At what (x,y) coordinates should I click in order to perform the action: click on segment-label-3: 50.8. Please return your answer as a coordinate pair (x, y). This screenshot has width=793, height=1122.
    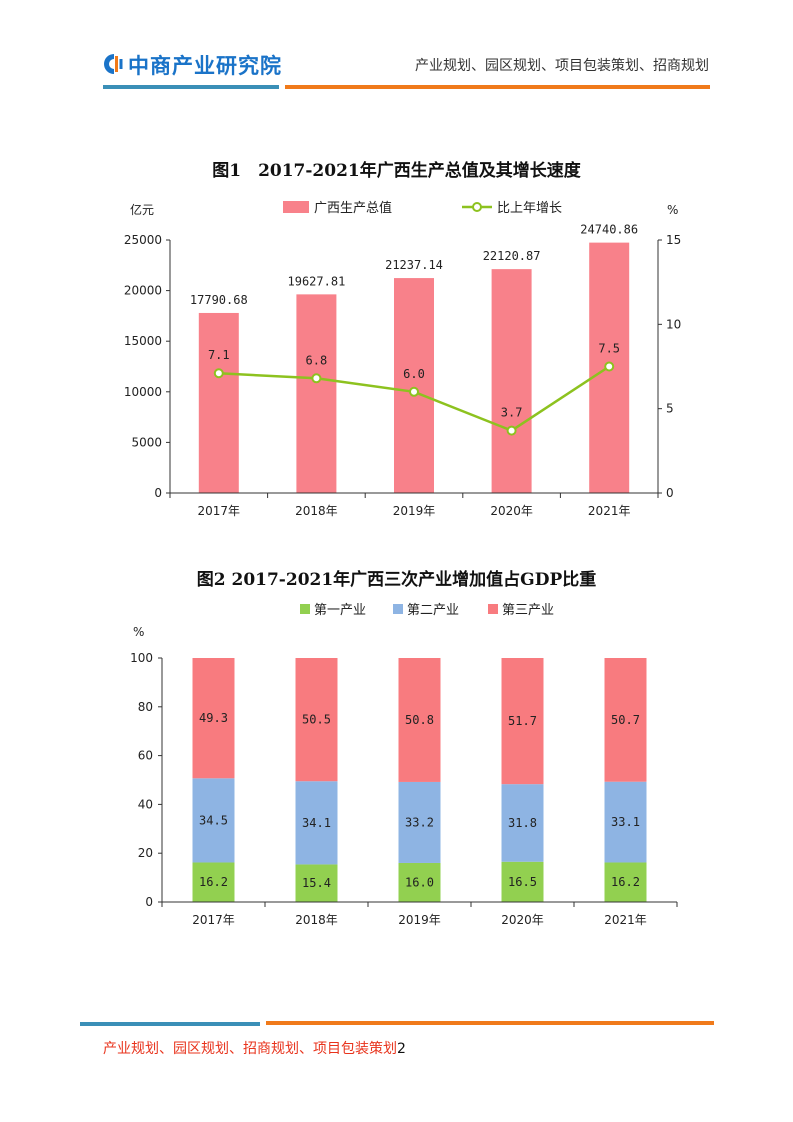
    Looking at the image, I should click on (419, 720).